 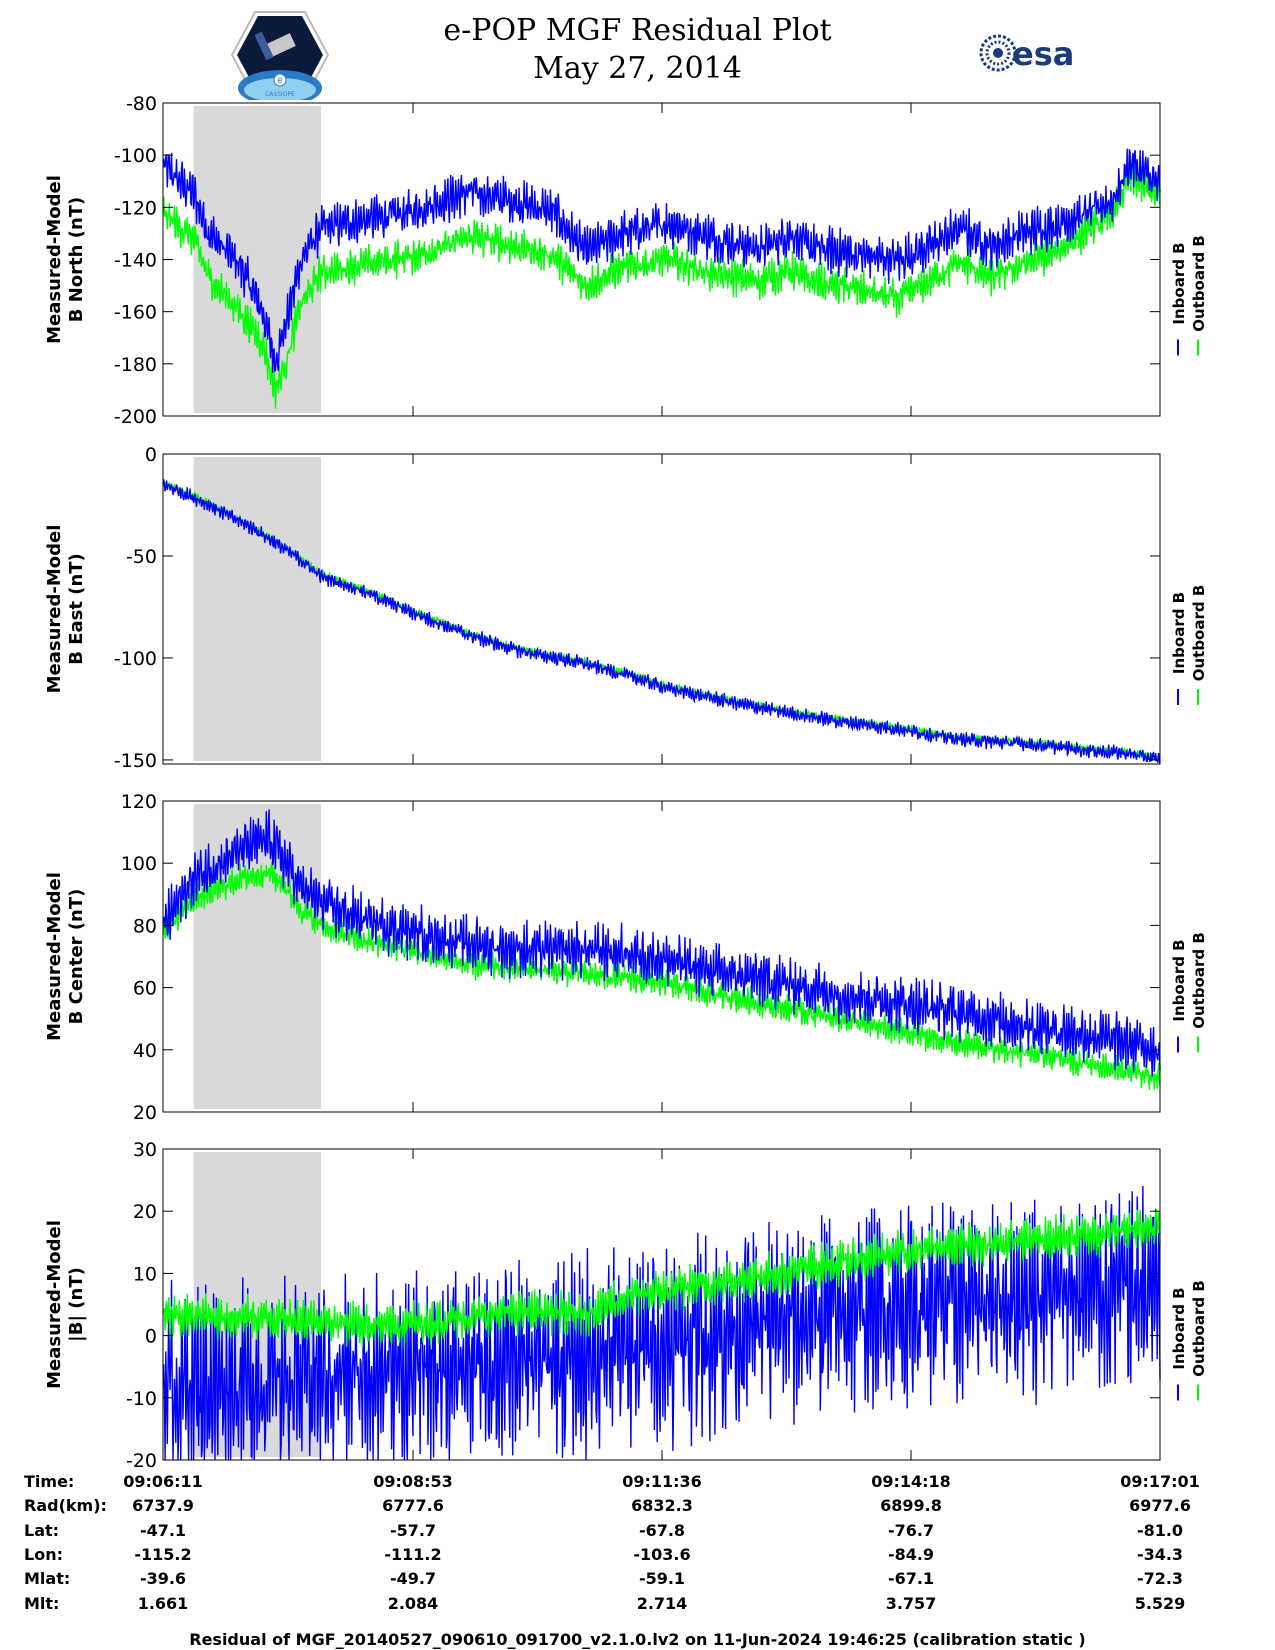 I want to click on info-cell: -39.6, so click(x=163, y=1579).